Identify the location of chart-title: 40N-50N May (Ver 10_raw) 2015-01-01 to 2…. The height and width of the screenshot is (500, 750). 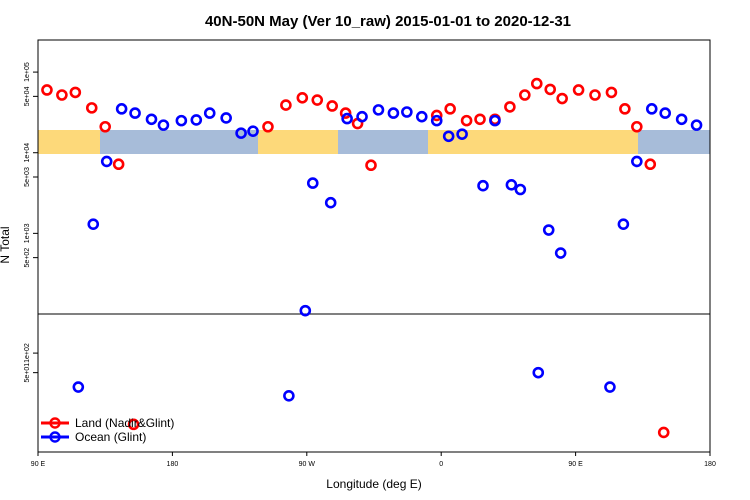
(388, 21).